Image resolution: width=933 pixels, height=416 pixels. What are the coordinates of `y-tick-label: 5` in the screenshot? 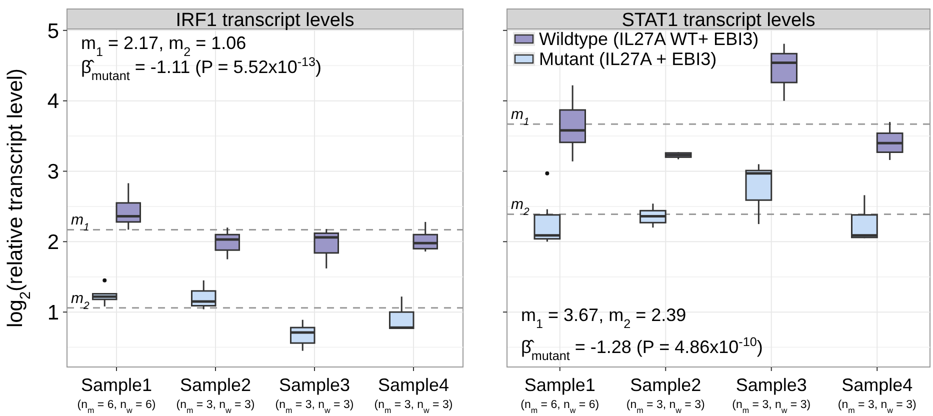 It's located at (53, 31).